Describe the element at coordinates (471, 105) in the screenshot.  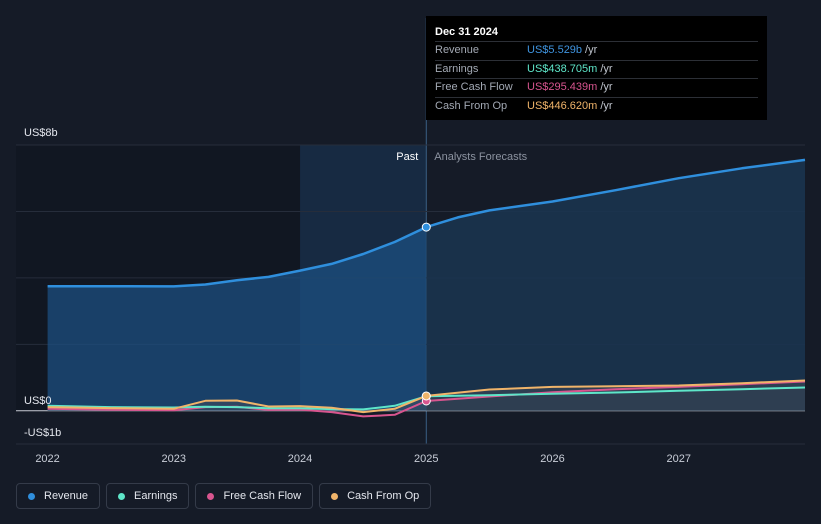
I see `tooltip-label: Cash From Op` at that location.